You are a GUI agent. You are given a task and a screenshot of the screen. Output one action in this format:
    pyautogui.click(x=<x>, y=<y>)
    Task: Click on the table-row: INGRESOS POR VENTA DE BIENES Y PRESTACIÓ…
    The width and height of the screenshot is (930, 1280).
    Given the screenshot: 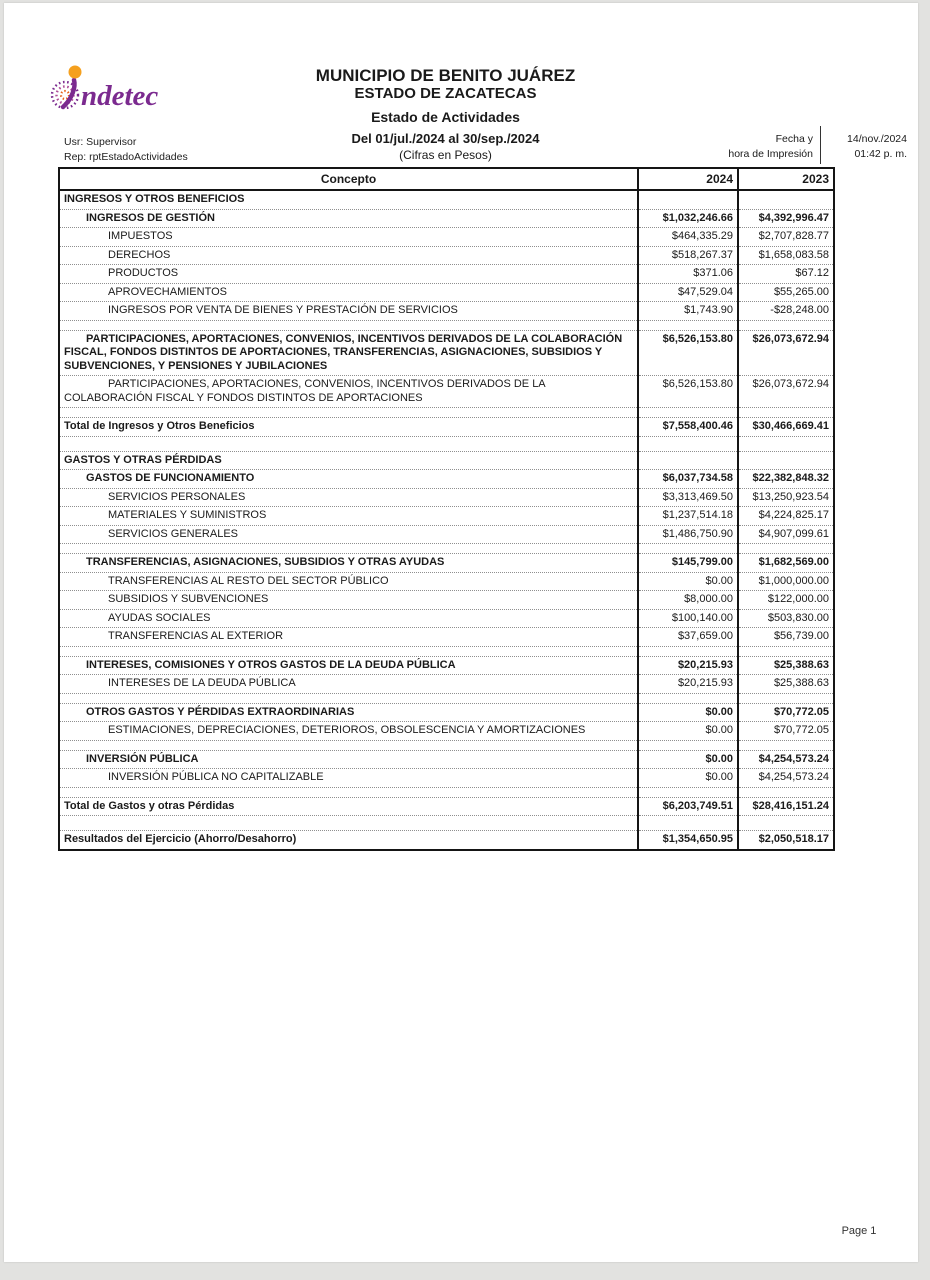 What is the action you would take?
    pyautogui.click(x=446, y=311)
    